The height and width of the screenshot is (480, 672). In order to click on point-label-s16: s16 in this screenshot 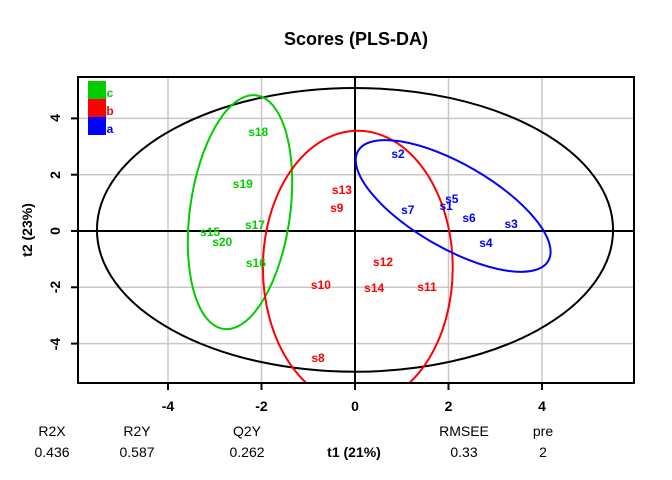, I will do `click(255, 263)`.